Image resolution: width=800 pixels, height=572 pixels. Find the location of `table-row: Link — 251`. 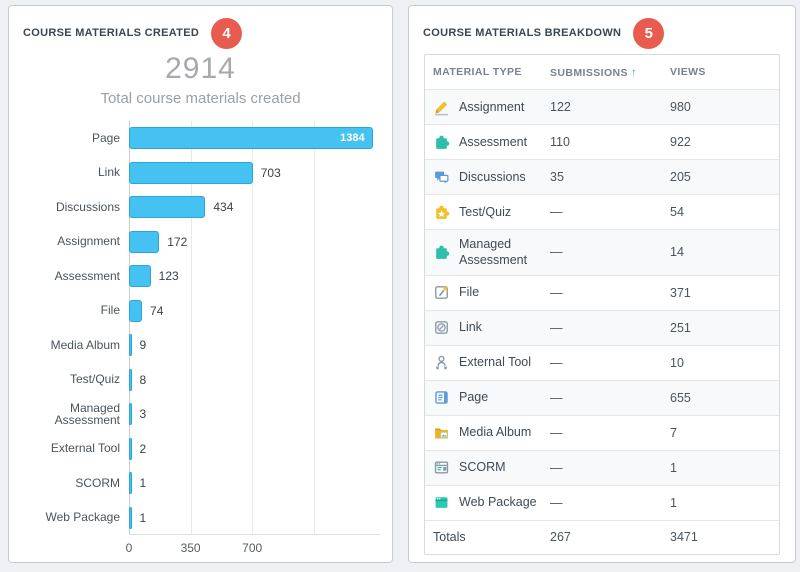

table-row: Link — 251 is located at coordinates (602, 327).